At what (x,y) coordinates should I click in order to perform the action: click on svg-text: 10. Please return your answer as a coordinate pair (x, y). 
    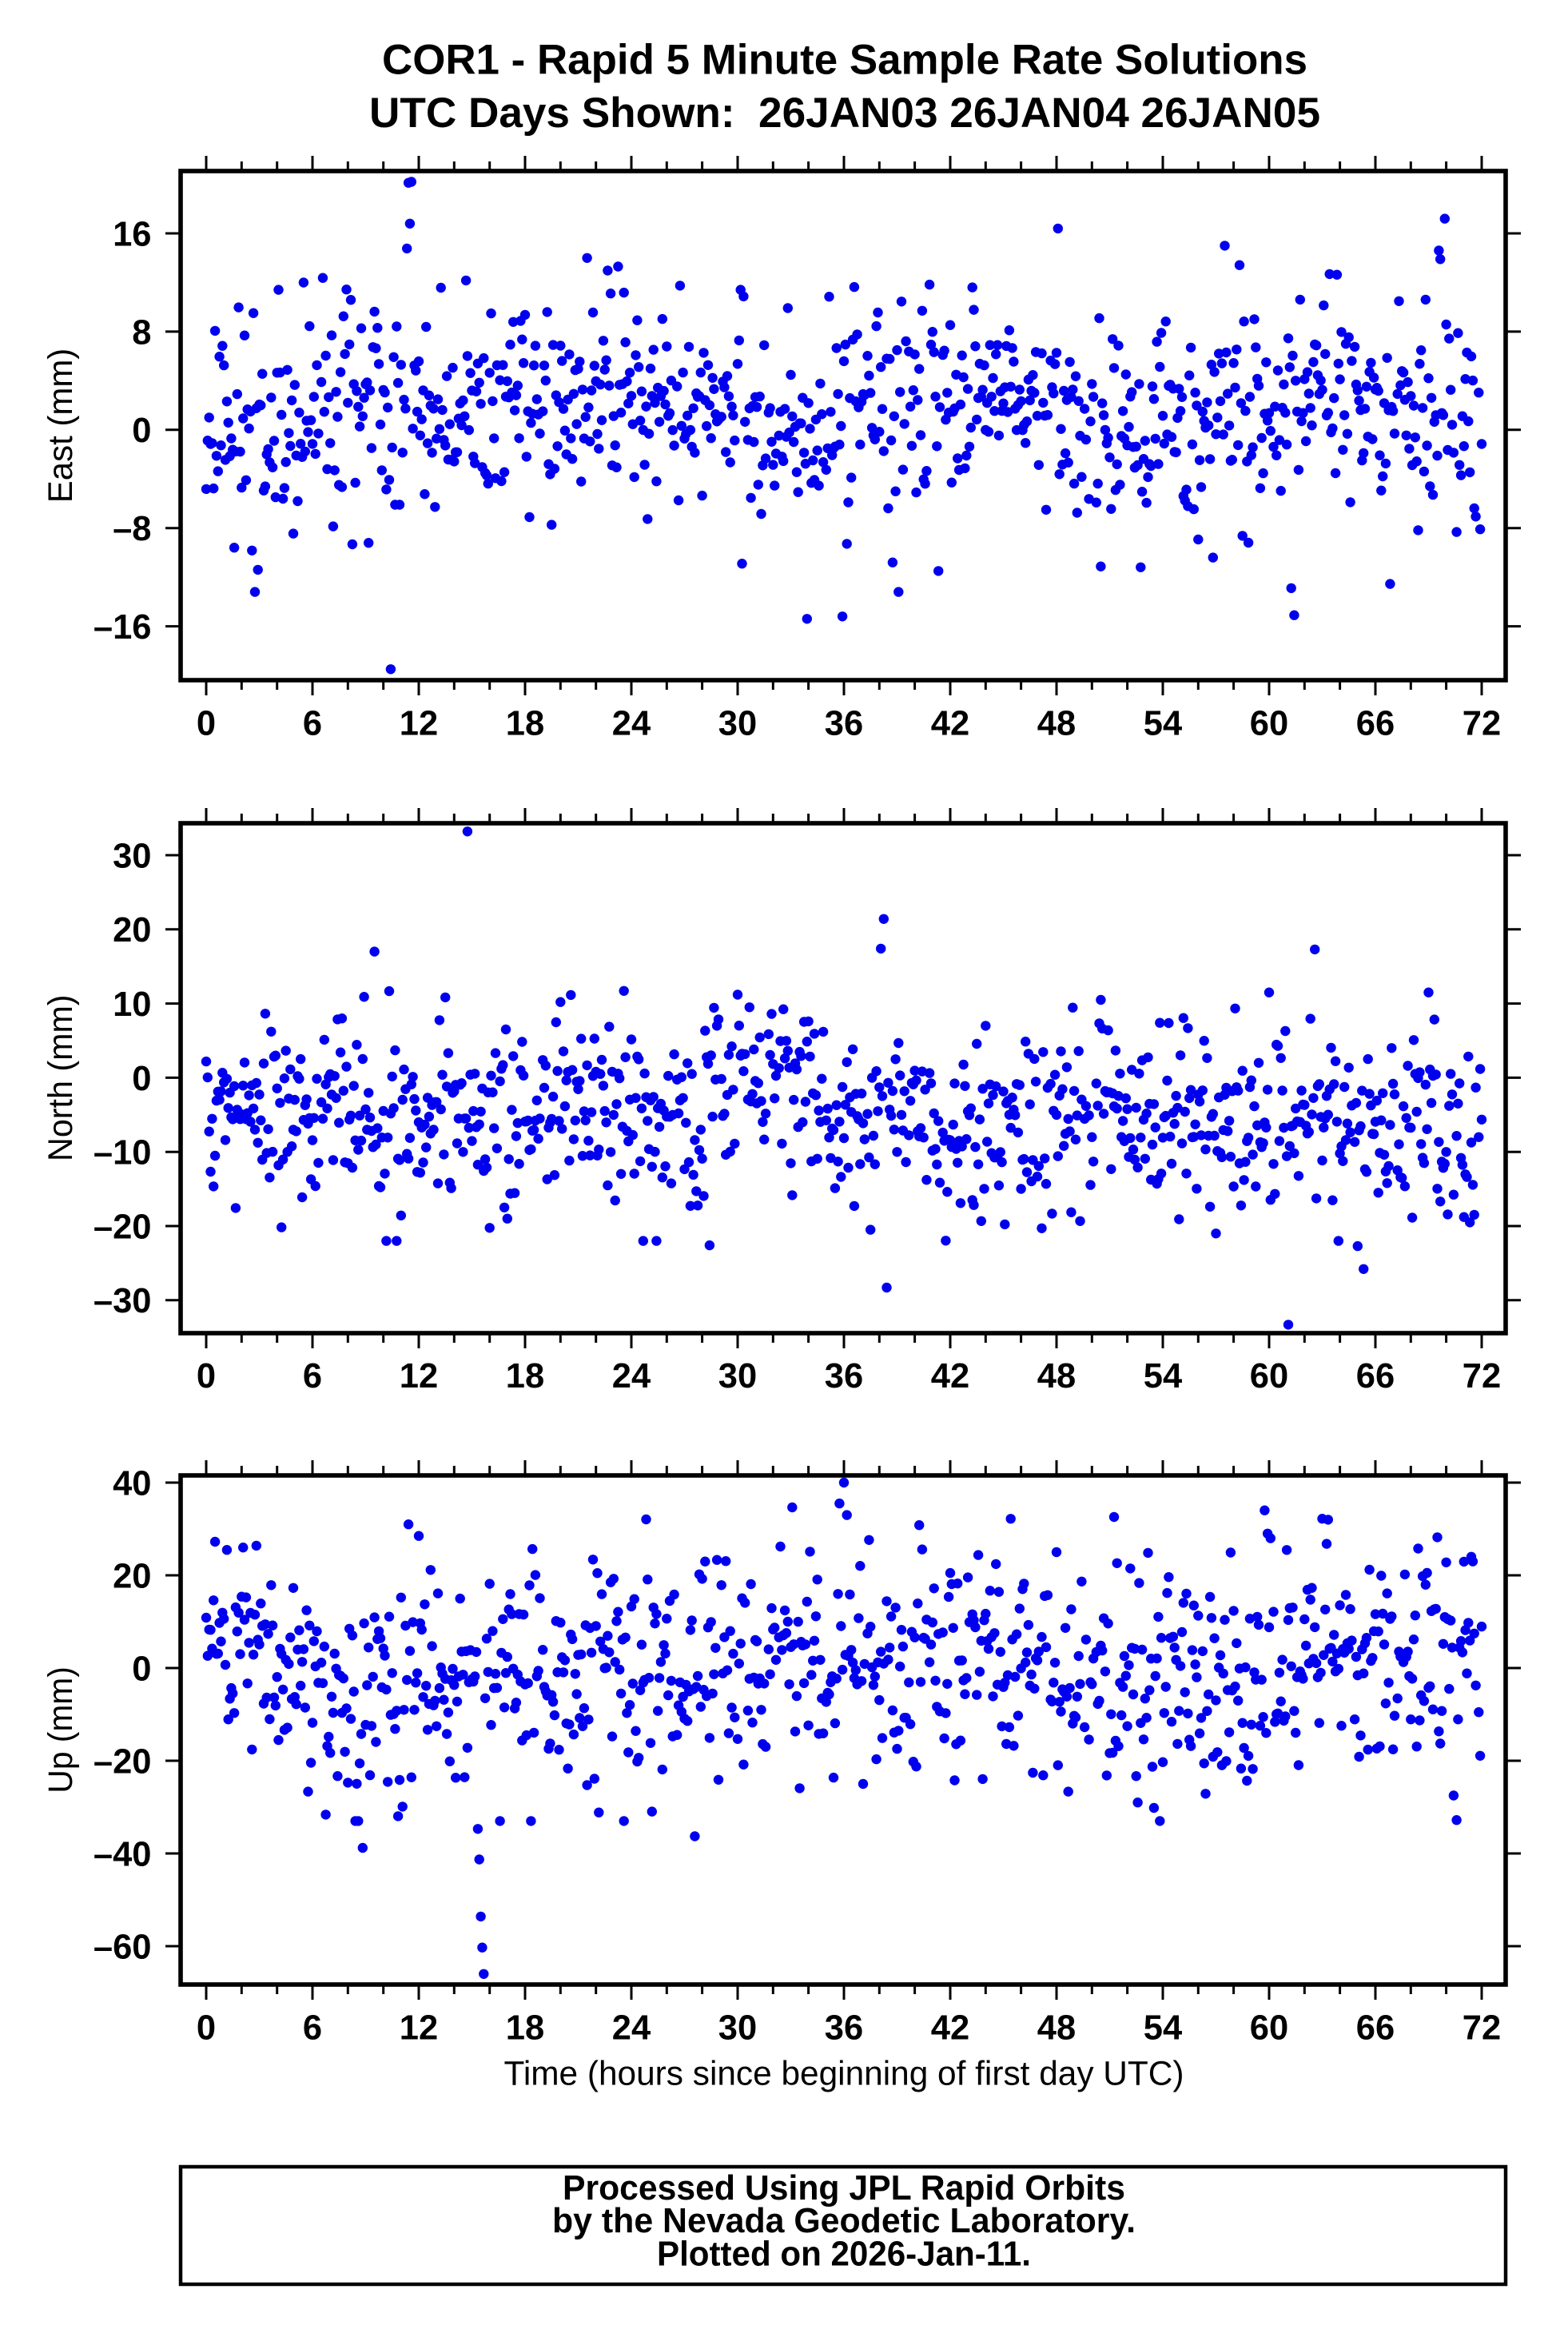
    Looking at the image, I should click on (132, 1004).